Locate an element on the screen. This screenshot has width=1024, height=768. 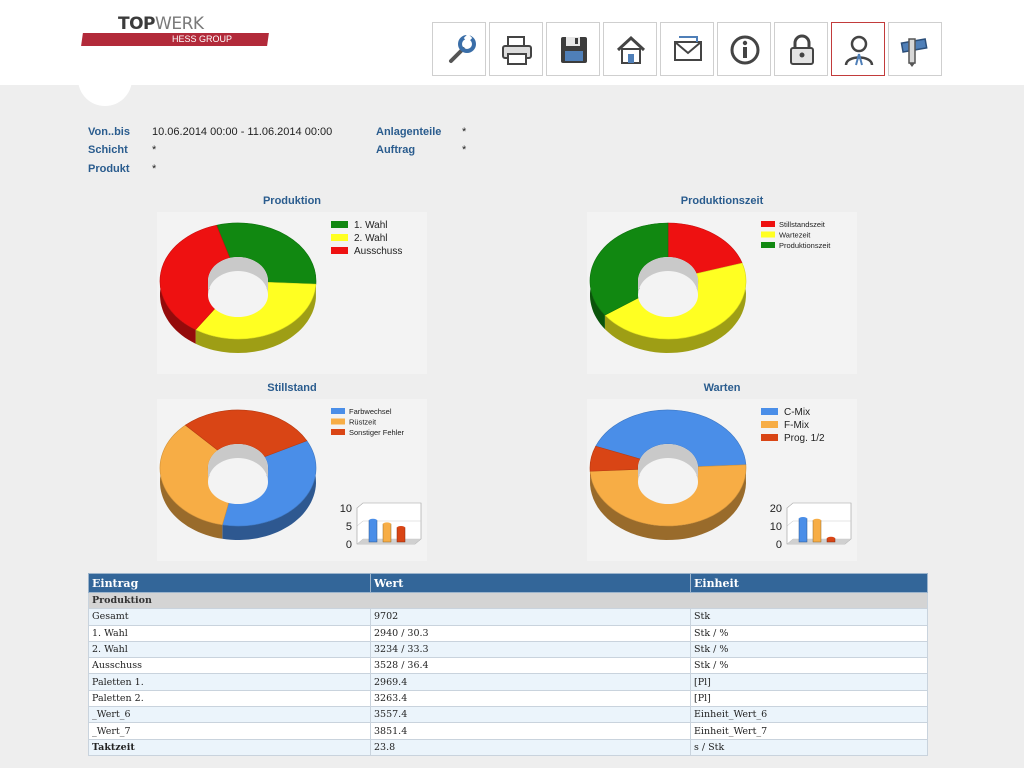
chart-stillstand: Farbwechsel Rüstzeit Sonstiger Fehler 10 5 0 is located at coordinates (292, 480).